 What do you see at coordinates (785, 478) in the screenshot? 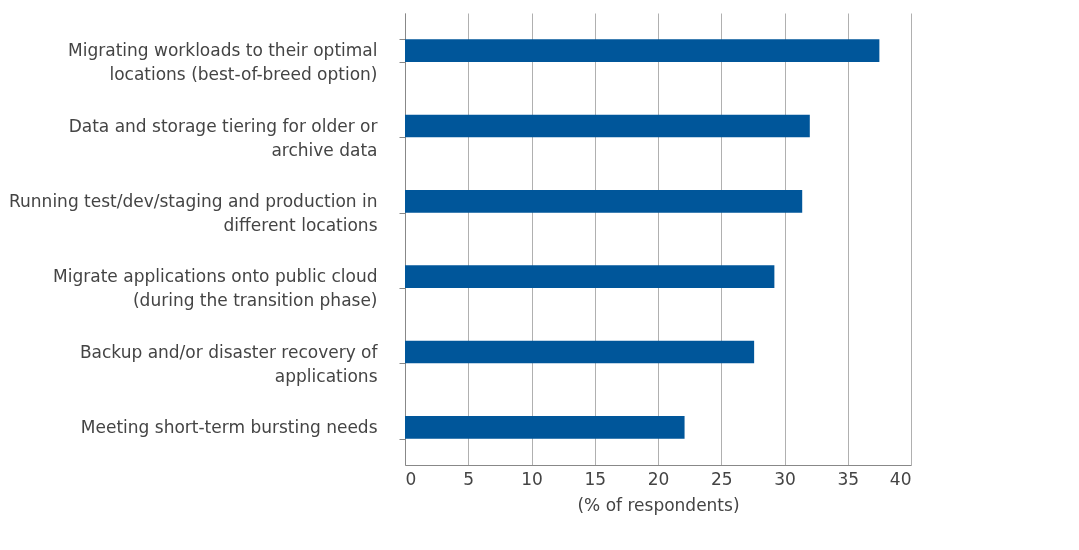
I see `x-tick-label: 30` at bounding box center [785, 478].